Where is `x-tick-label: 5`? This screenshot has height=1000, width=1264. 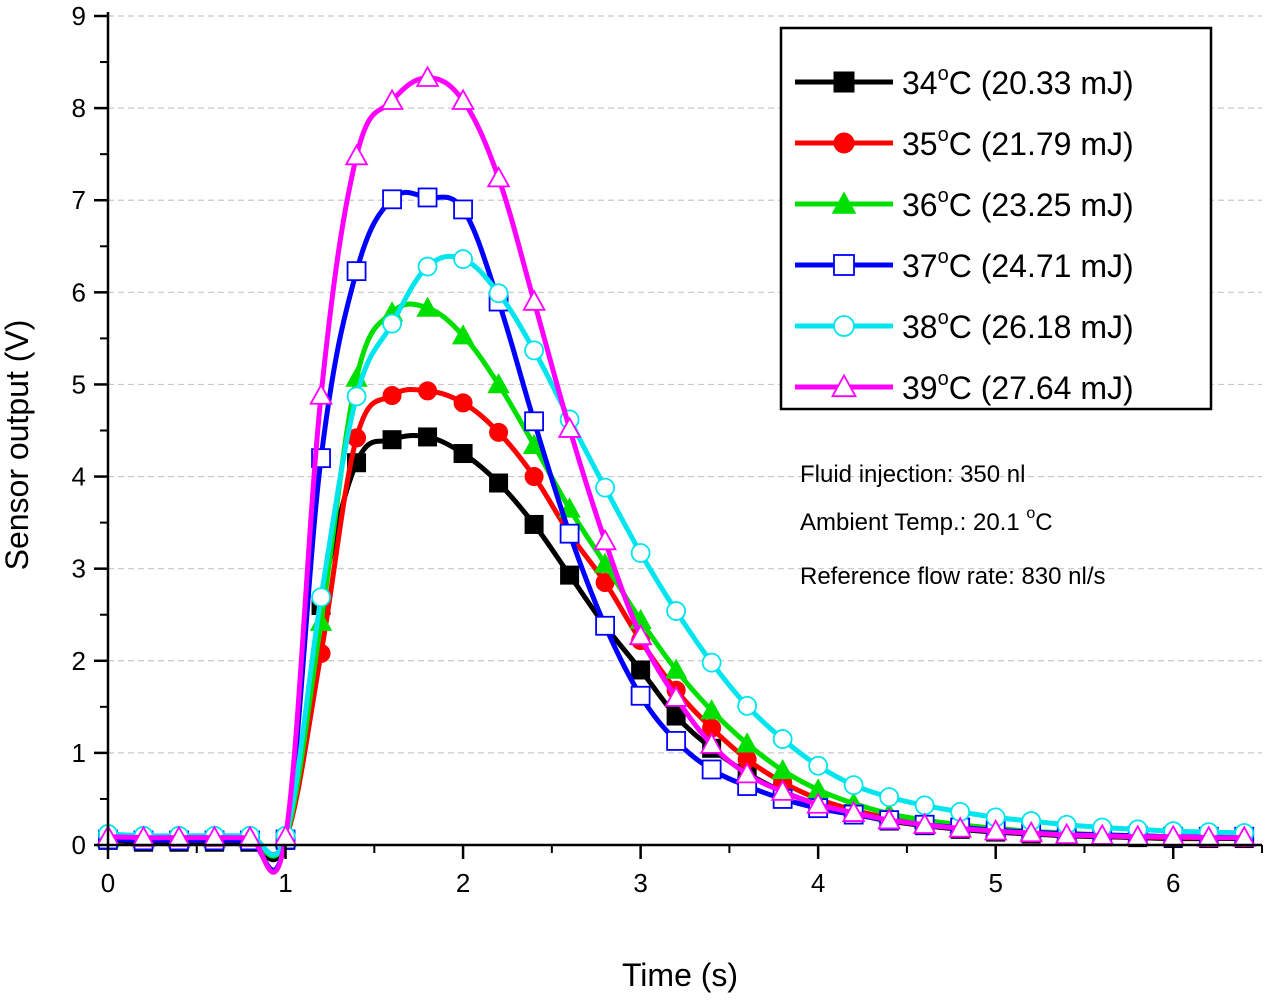
x-tick-label: 5 is located at coordinates (995, 883).